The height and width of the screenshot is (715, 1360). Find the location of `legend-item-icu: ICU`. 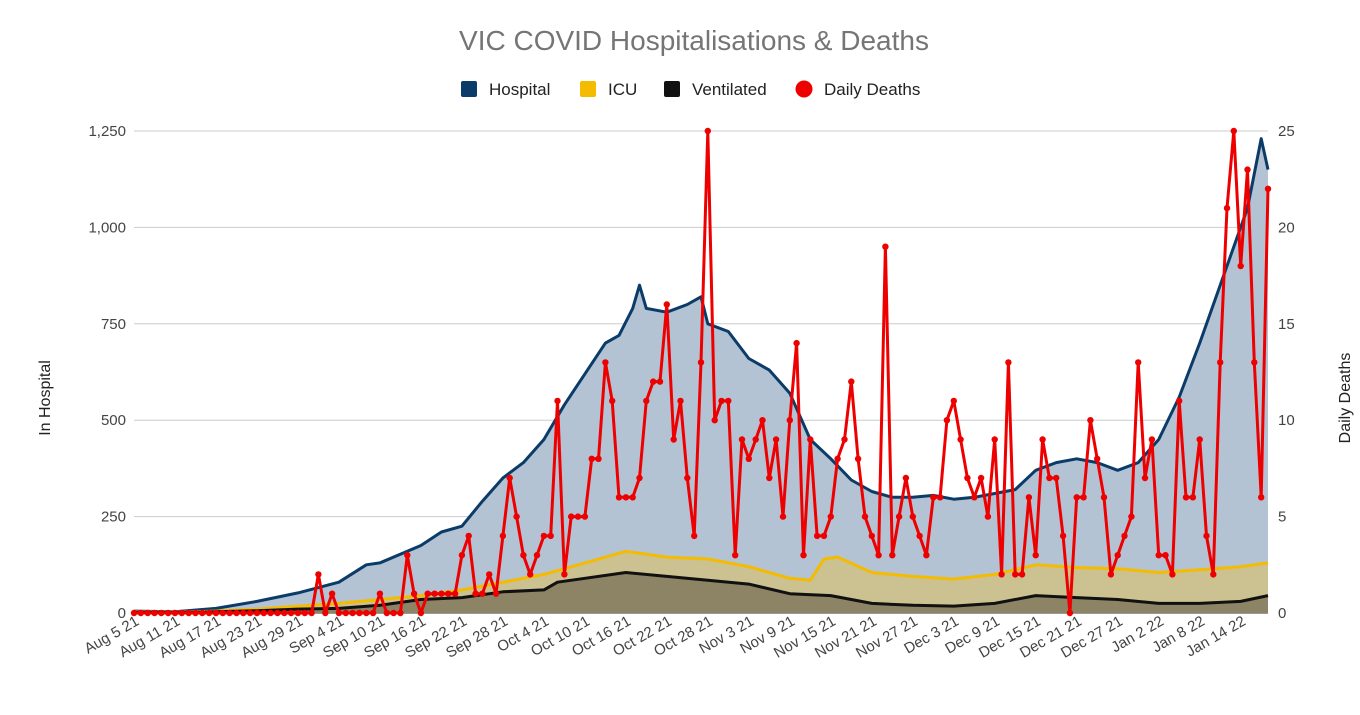

legend-item-icu: ICU is located at coordinates (608, 89).